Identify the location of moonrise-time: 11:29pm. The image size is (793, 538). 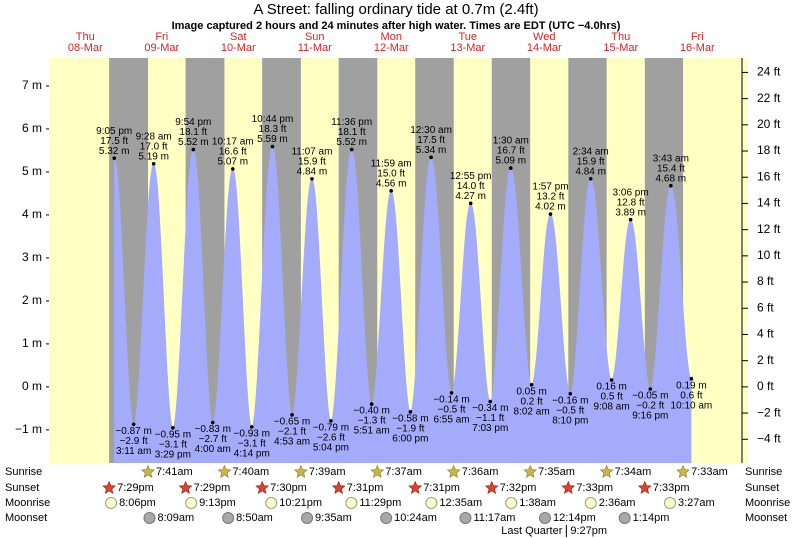
(380, 503).